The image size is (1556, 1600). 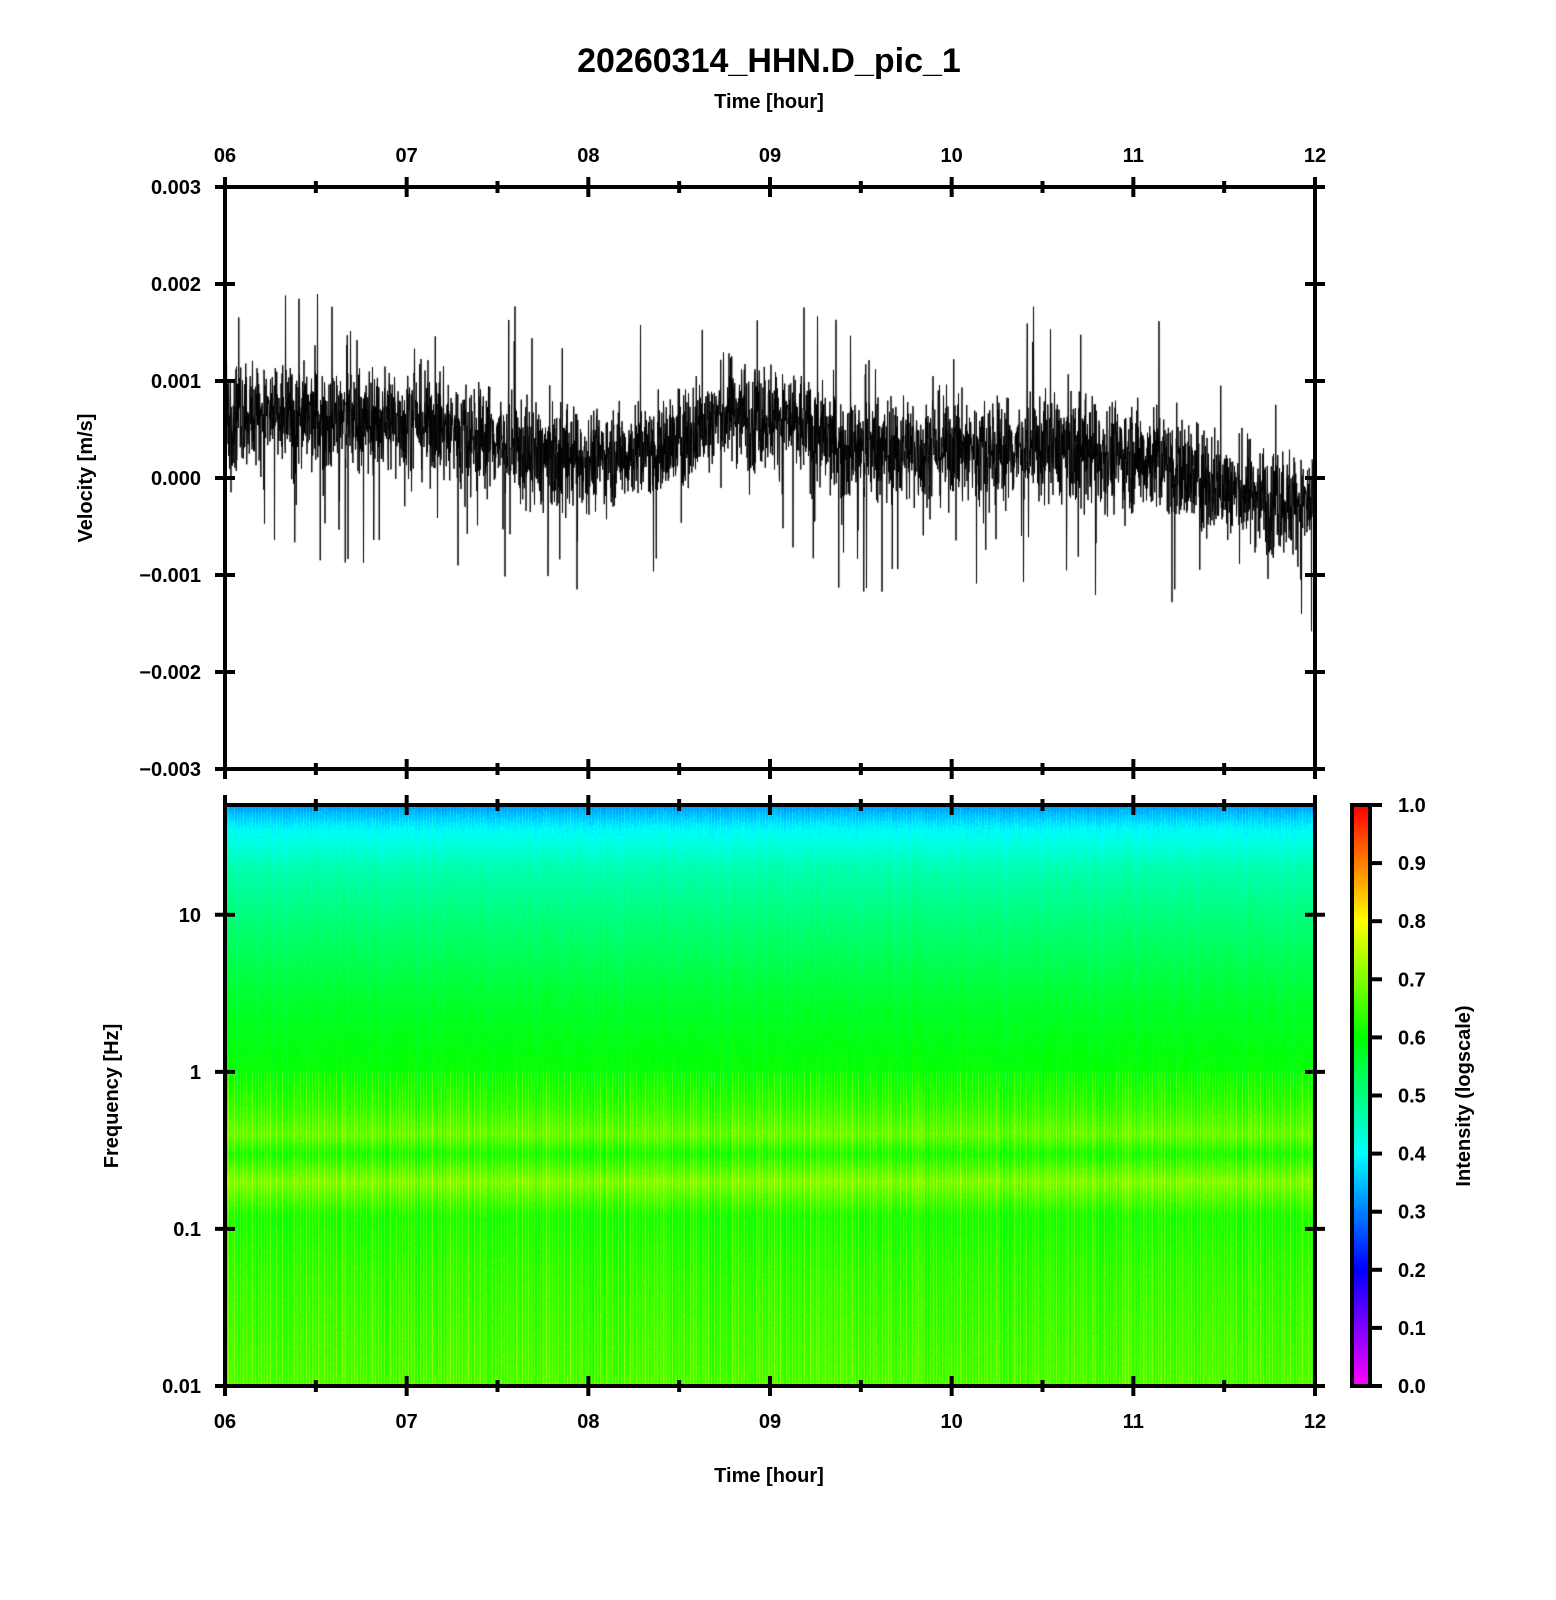 I want to click on bottom-x-tick-label: 08, so click(x=588, y=1422).